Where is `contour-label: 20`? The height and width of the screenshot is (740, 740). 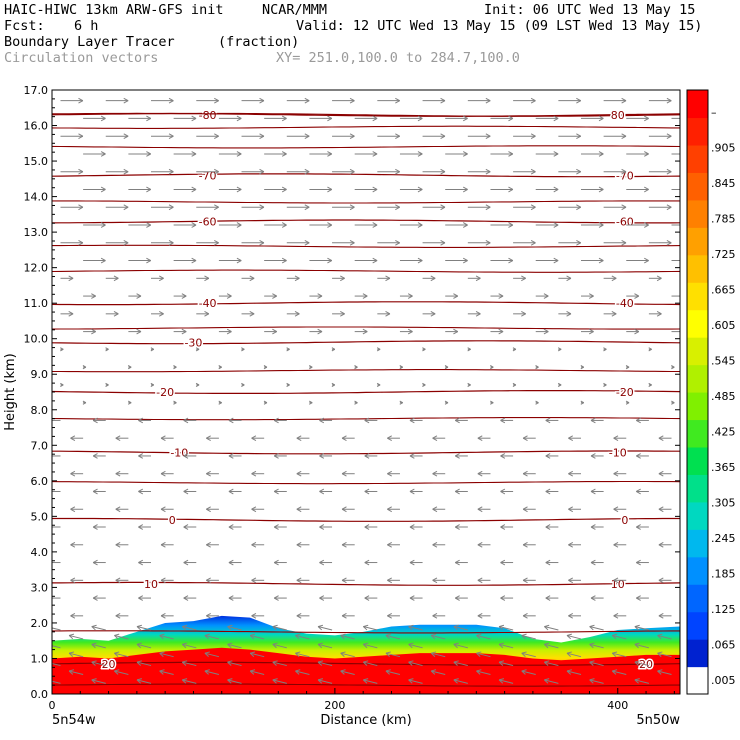 contour-label: 20 is located at coordinates (109, 664).